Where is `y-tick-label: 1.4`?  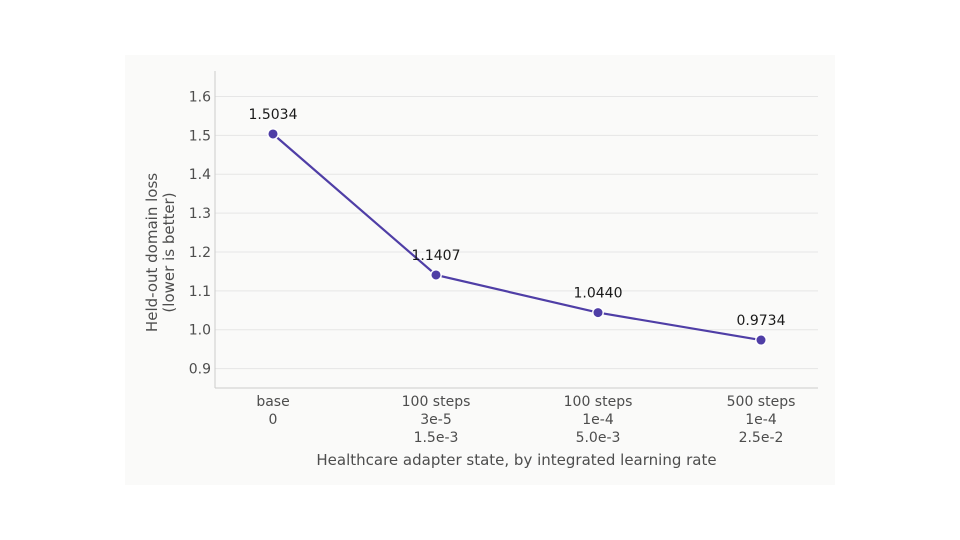
y-tick-label: 1.4 is located at coordinates (200, 175).